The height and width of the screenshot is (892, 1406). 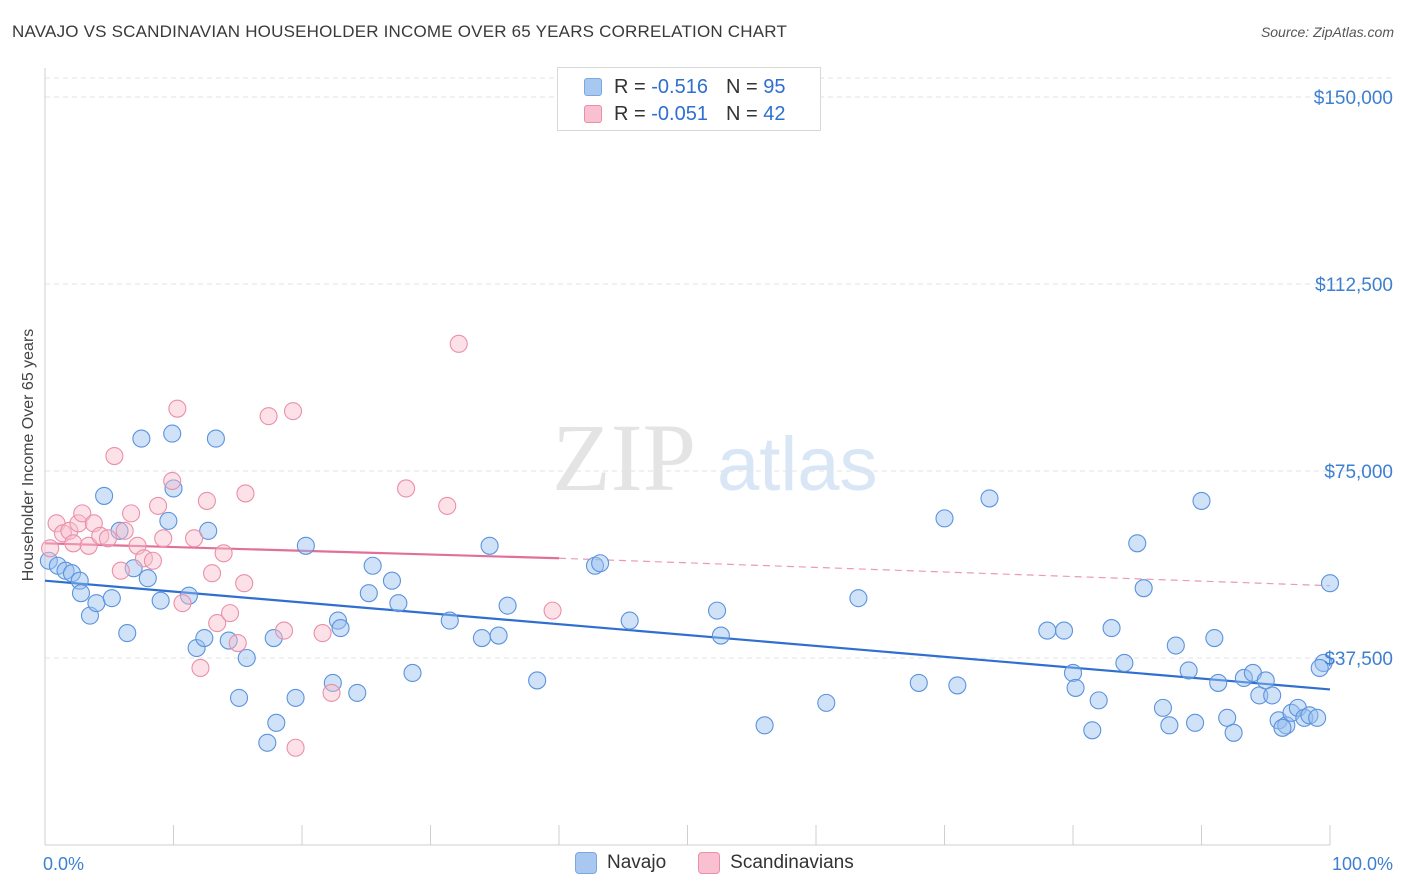 What do you see at coordinates (797, 464) in the screenshot?
I see `watermark-atlas: atlas` at bounding box center [797, 464].